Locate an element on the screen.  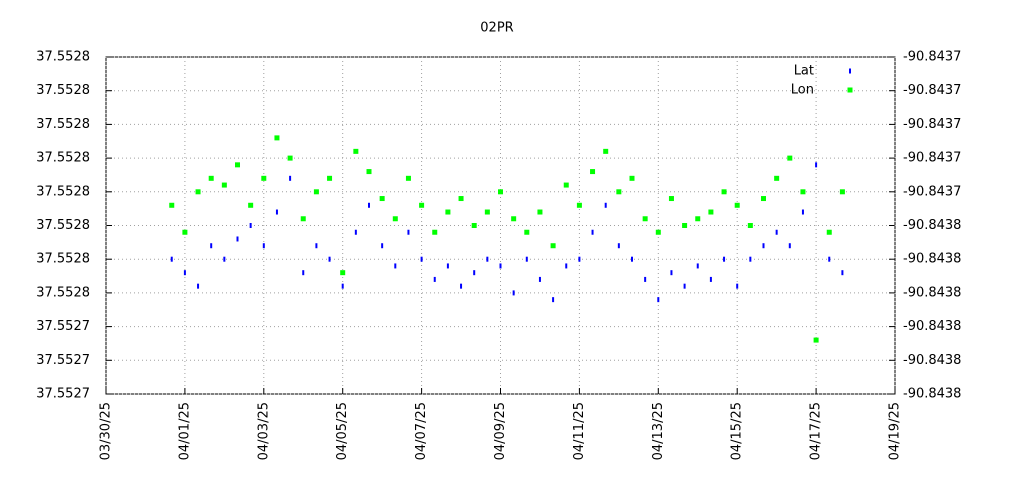
x-tick-label: 04/03/25 is located at coordinates (263, 431).